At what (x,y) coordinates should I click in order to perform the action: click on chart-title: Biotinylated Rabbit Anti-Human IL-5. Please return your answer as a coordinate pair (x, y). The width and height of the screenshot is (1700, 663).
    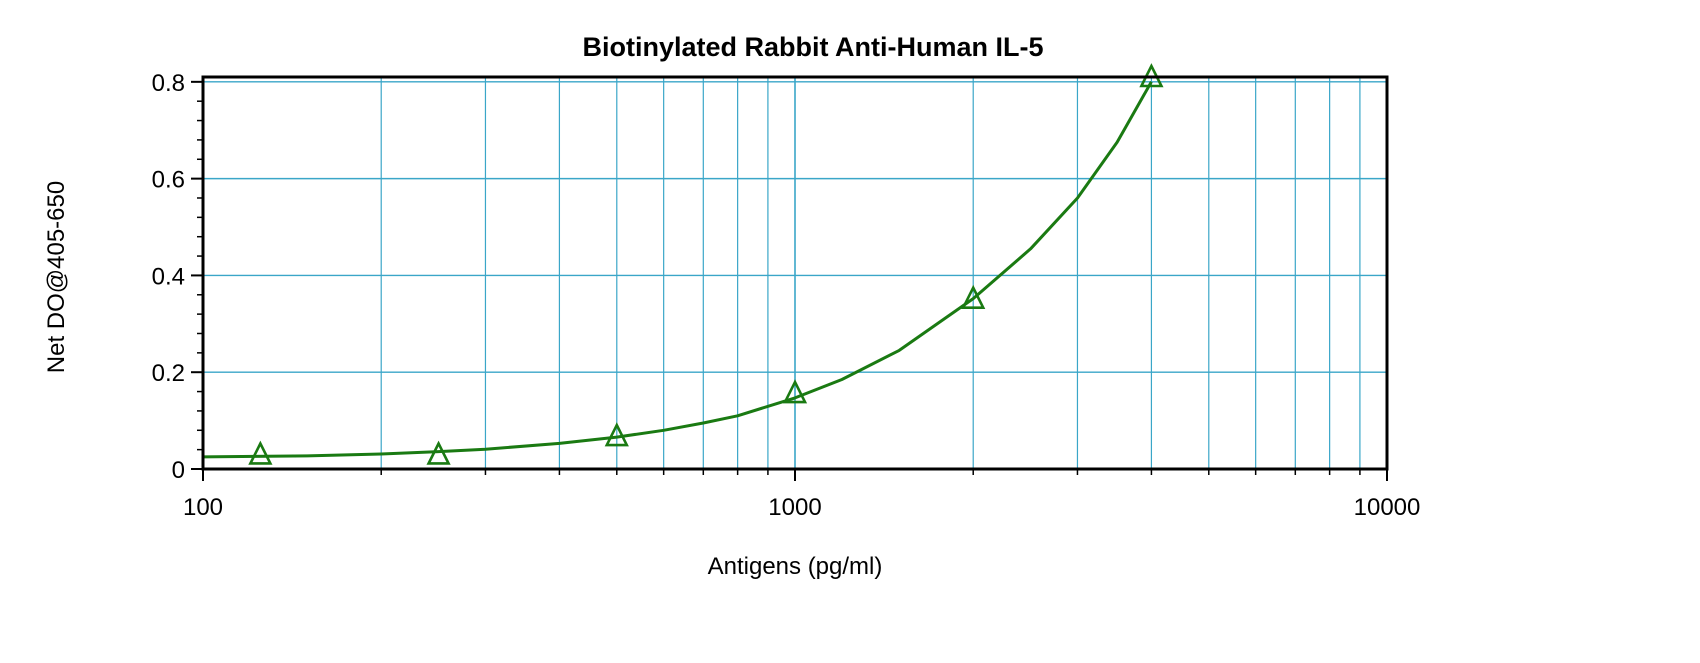
    Looking at the image, I should click on (813, 47).